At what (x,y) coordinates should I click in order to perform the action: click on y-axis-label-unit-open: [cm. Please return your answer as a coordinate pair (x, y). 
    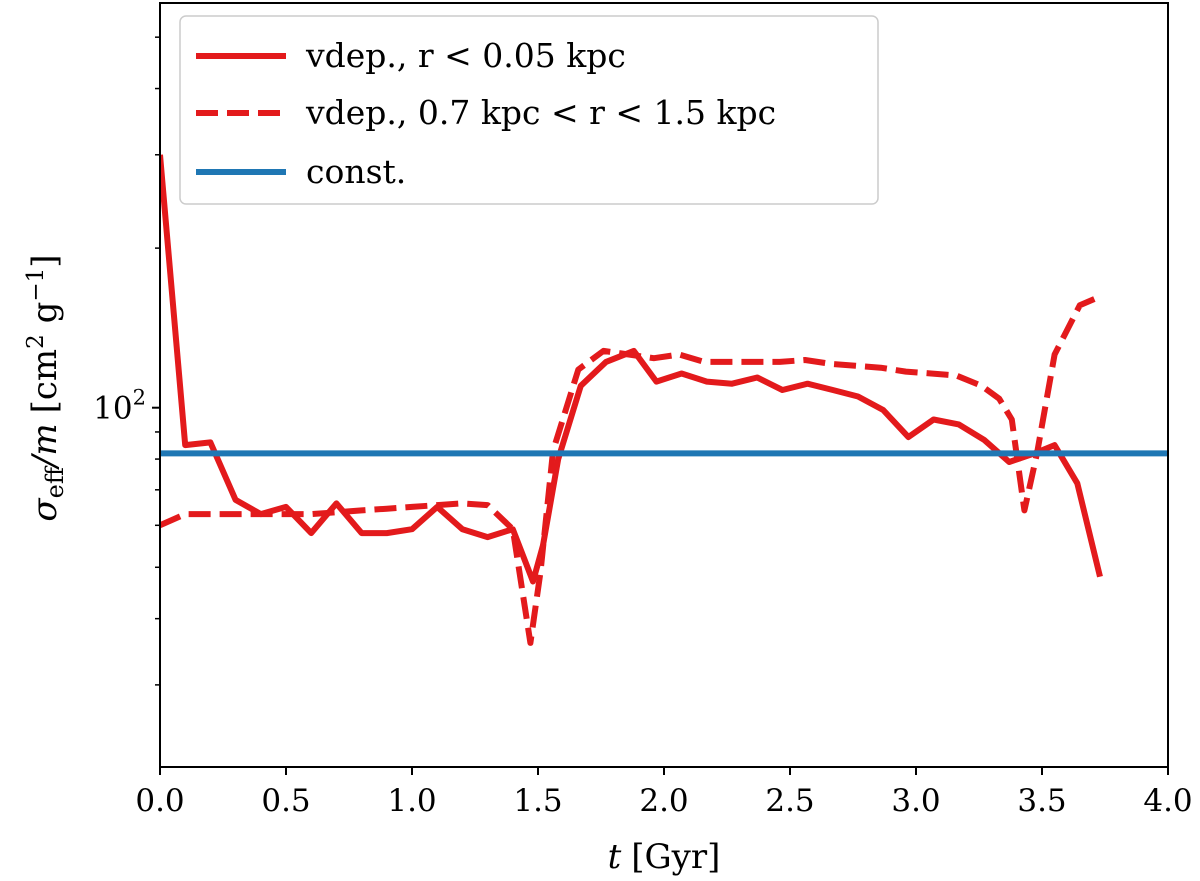
    Looking at the image, I should click on (45, 381).